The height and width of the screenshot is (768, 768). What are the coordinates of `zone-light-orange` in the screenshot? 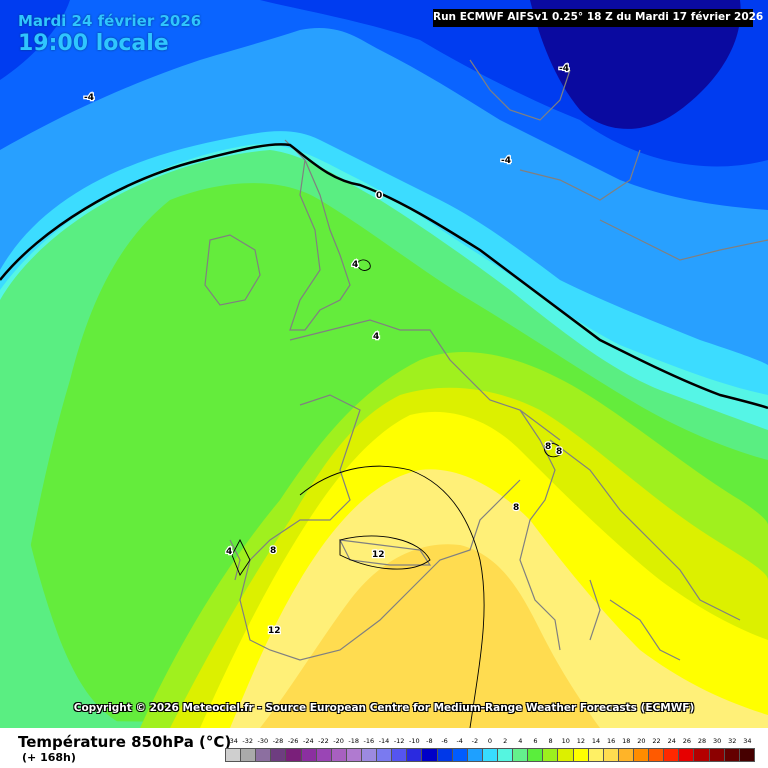 It's located at (430, 636).